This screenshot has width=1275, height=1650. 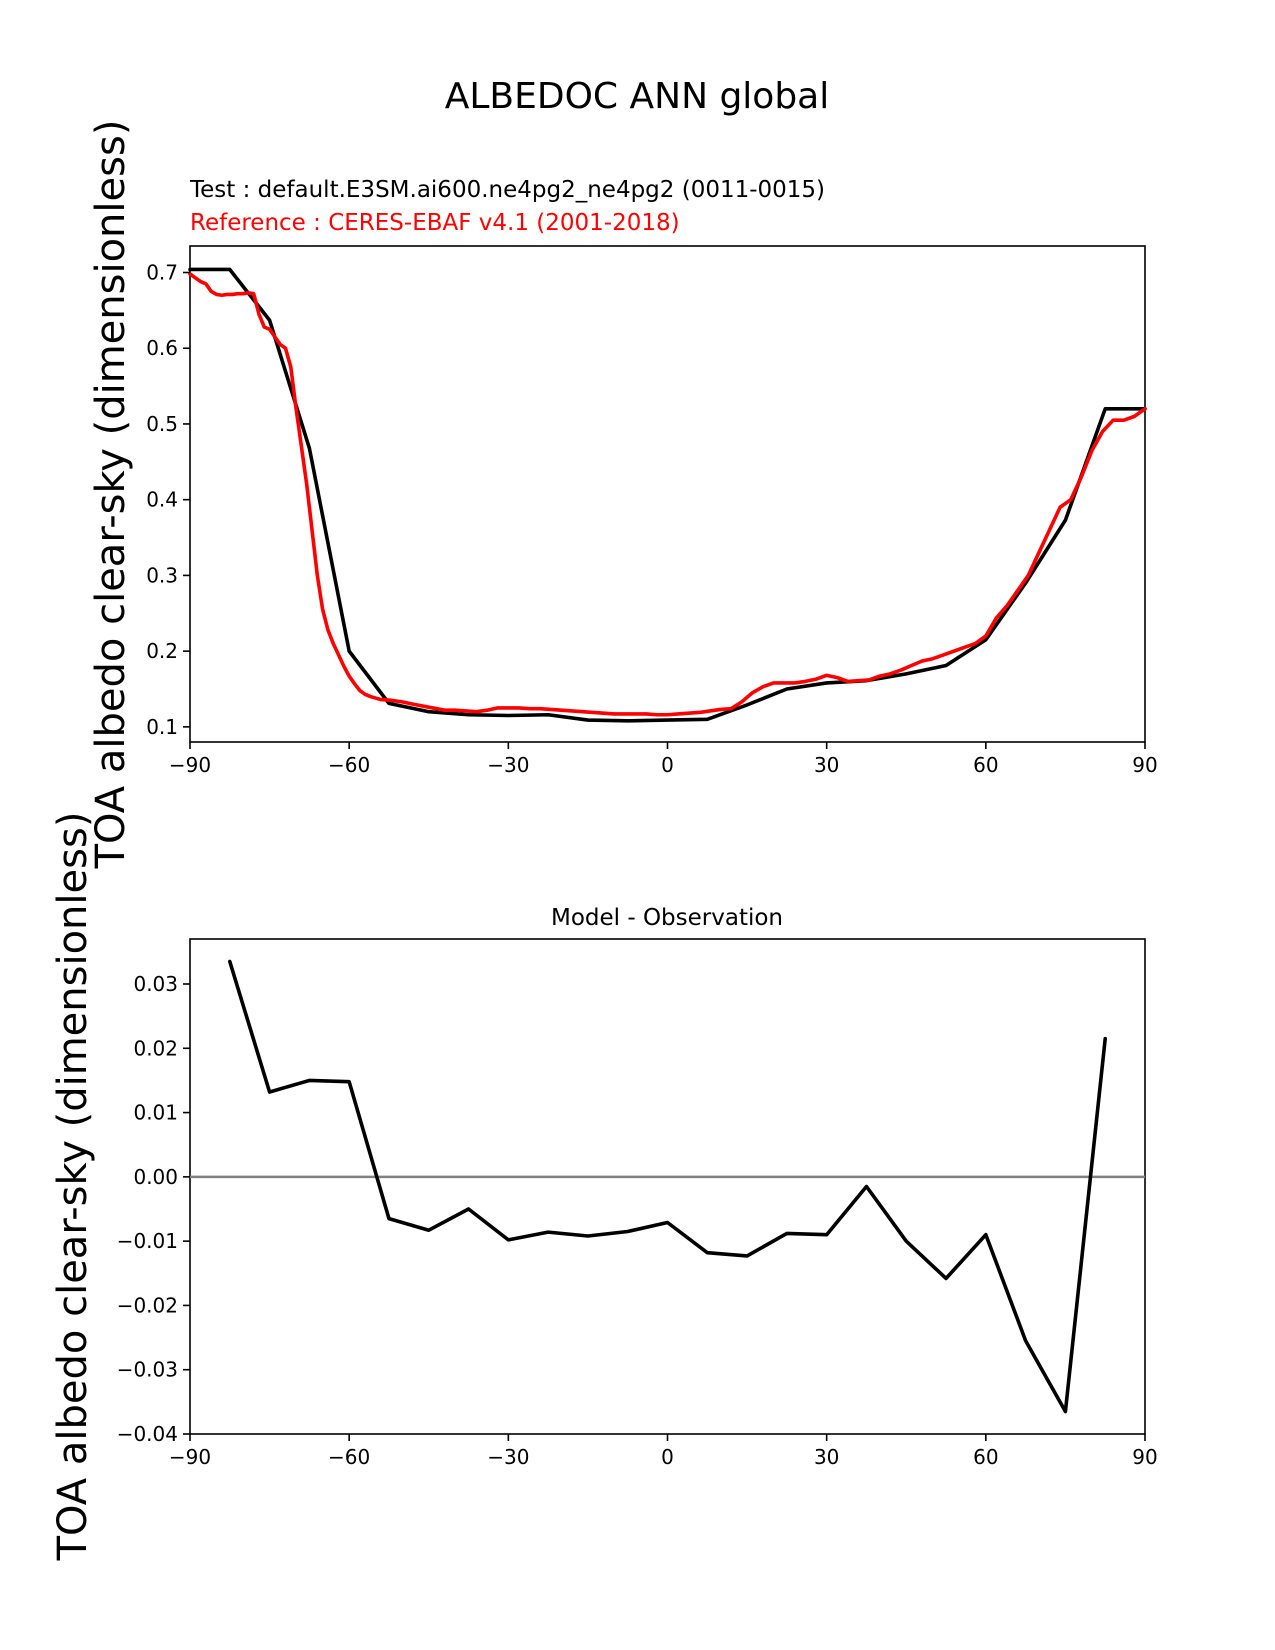 What do you see at coordinates (435, 223) in the screenshot?
I see `reference-title: Reference : CERES-EBAF v4.1 (2001-2018)` at bounding box center [435, 223].